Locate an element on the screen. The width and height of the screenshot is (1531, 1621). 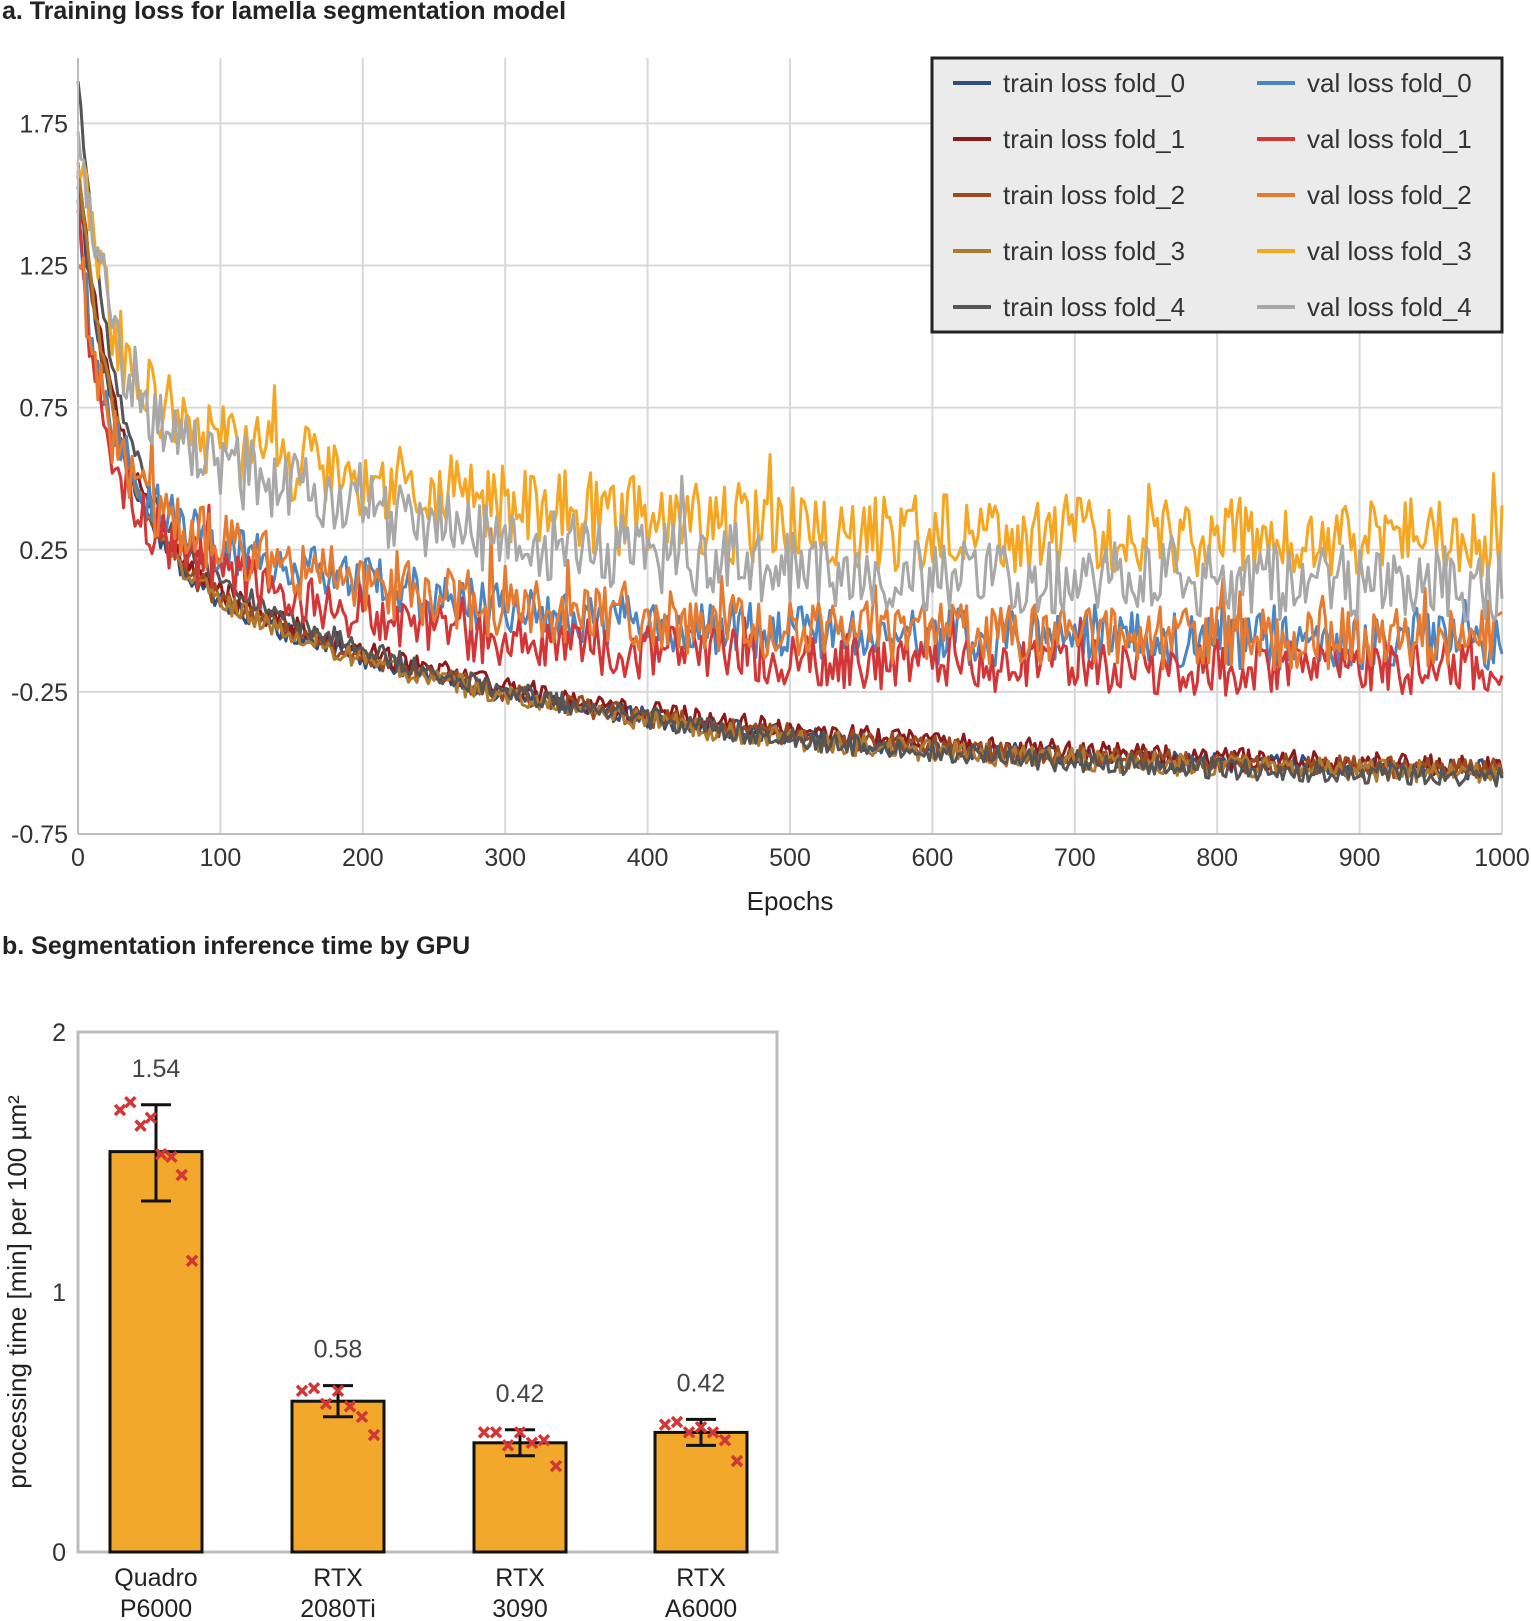
legend-label: train loss fold_0 is located at coordinates (1094, 83).